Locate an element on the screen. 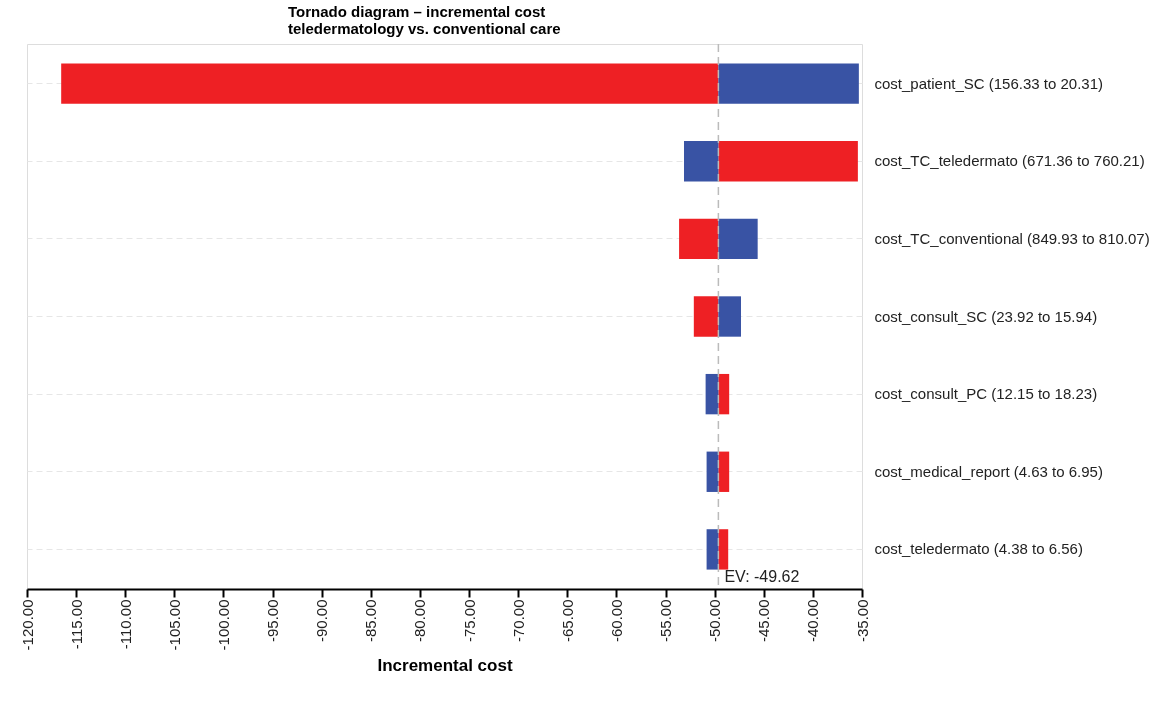  x-tick-label: -60.00 is located at coordinates (616, 621).